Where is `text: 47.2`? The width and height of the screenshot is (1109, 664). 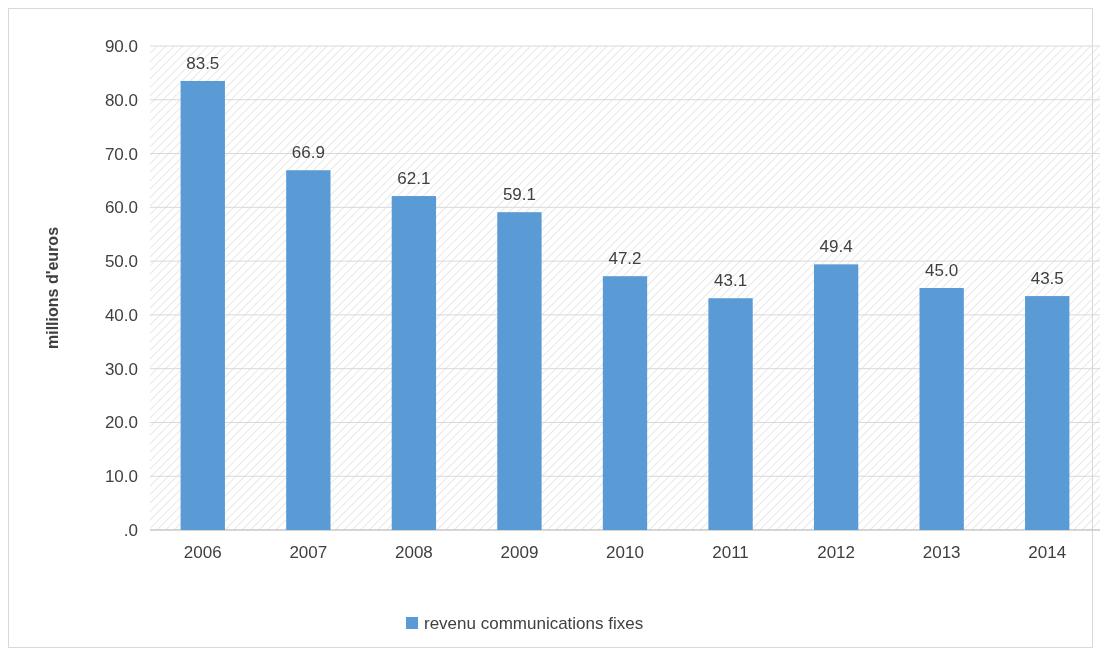
text: 47.2 is located at coordinates (625, 259).